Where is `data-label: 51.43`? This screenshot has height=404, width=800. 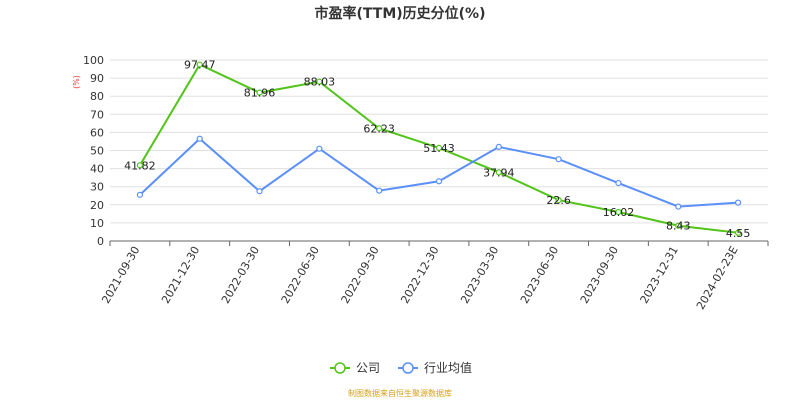 data-label: 51.43 is located at coordinates (439, 148).